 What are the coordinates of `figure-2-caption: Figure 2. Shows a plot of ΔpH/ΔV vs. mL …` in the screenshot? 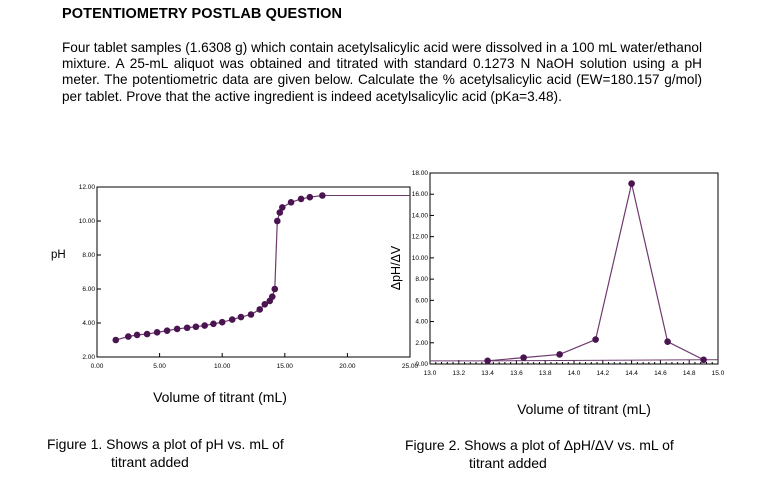 It's located at (539, 454).